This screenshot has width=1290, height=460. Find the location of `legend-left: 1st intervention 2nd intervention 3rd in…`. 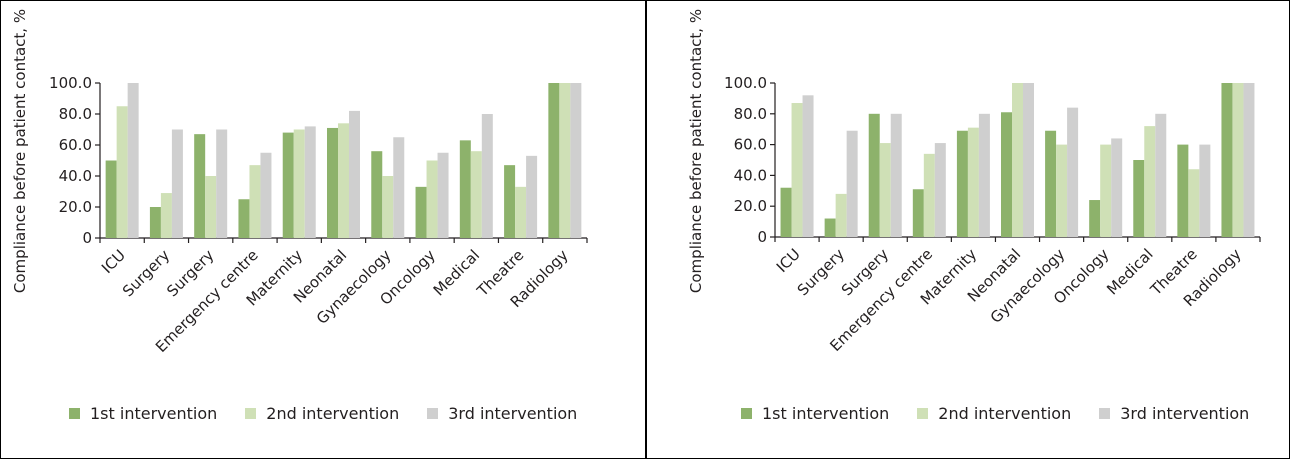

legend-left: 1st intervention 2nd intervention 3rd in… is located at coordinates (337, 413).